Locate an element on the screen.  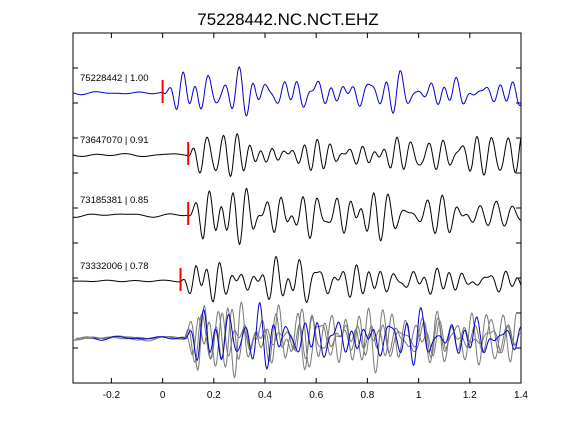
trace-label: 73332006 | 0.78 is located at coordinates (114, 266).